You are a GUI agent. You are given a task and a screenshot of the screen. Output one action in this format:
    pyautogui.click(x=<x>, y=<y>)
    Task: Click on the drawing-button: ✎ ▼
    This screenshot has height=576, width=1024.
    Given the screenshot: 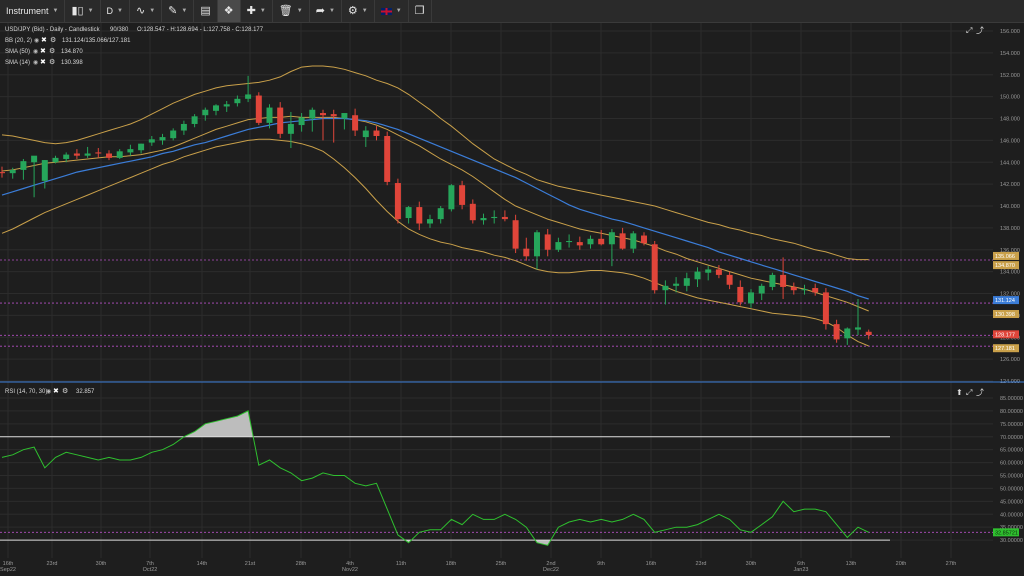 What is the action you would take?
    pyautogui.click(x=178, y=11)
    